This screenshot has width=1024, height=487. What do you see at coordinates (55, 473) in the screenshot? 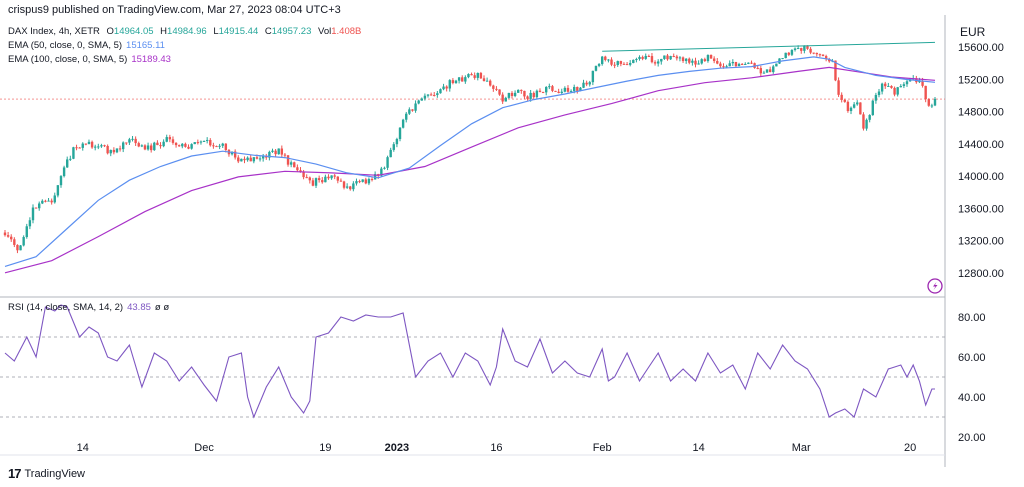
I see `brand-label: TradingView` at bounding box center [55, 473].